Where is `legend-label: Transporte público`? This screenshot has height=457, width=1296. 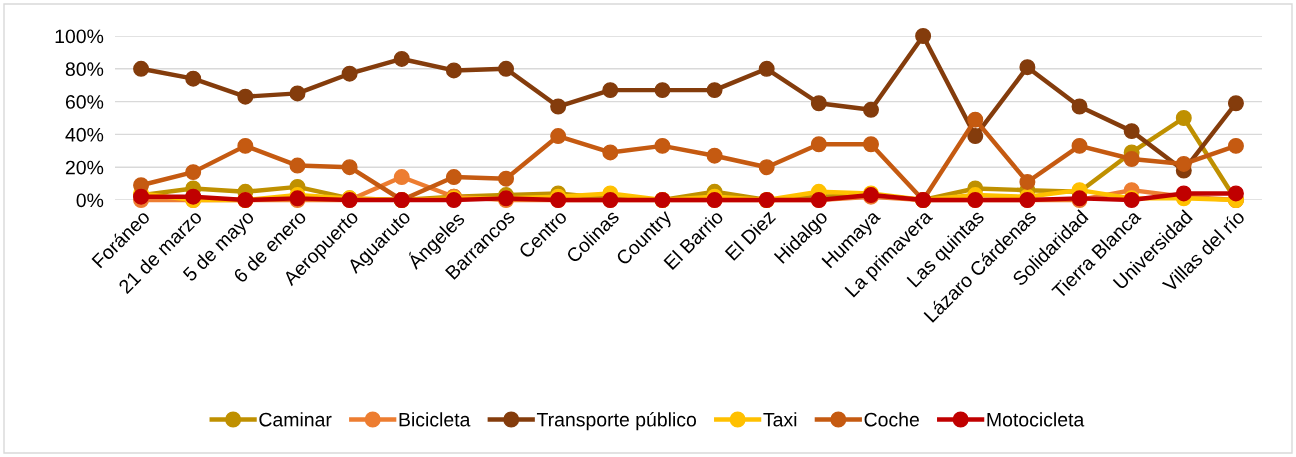
legend-label: Transporte público is located at coordinates (616, 421).